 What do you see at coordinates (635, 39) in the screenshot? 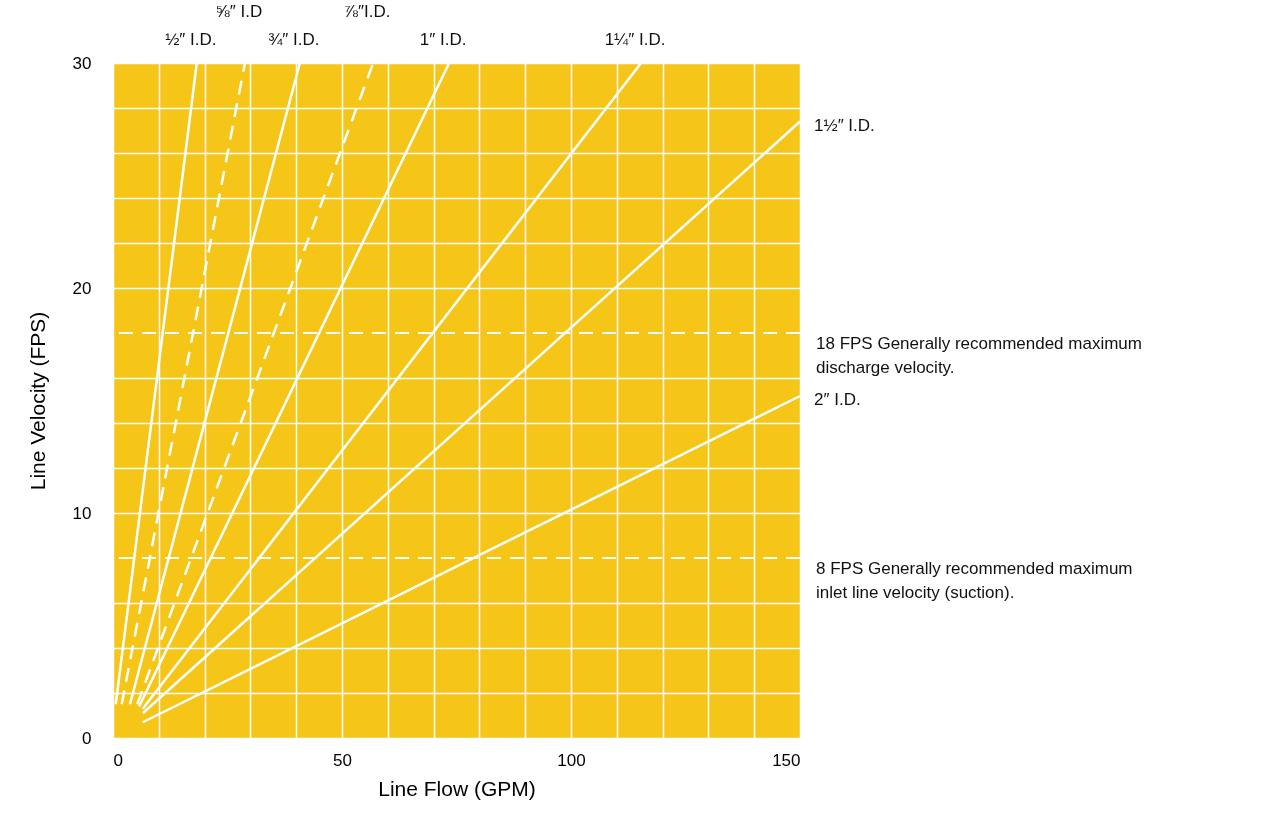
I see `series-label: 1¼″ I.D.` at bounding box center [635, 39].